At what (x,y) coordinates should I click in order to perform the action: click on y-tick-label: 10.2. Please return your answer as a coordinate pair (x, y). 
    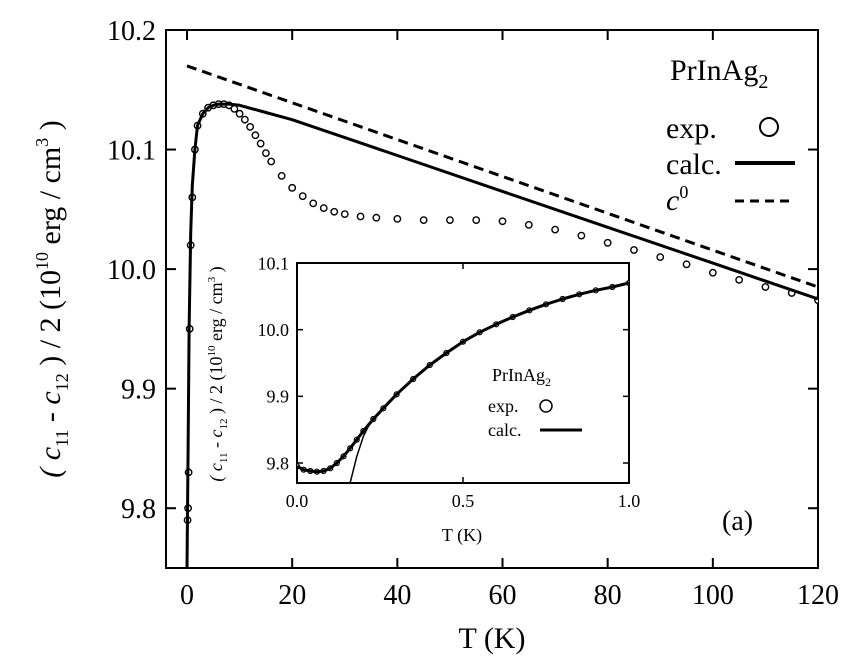
    Looking at the image, I should click on (131, 31).